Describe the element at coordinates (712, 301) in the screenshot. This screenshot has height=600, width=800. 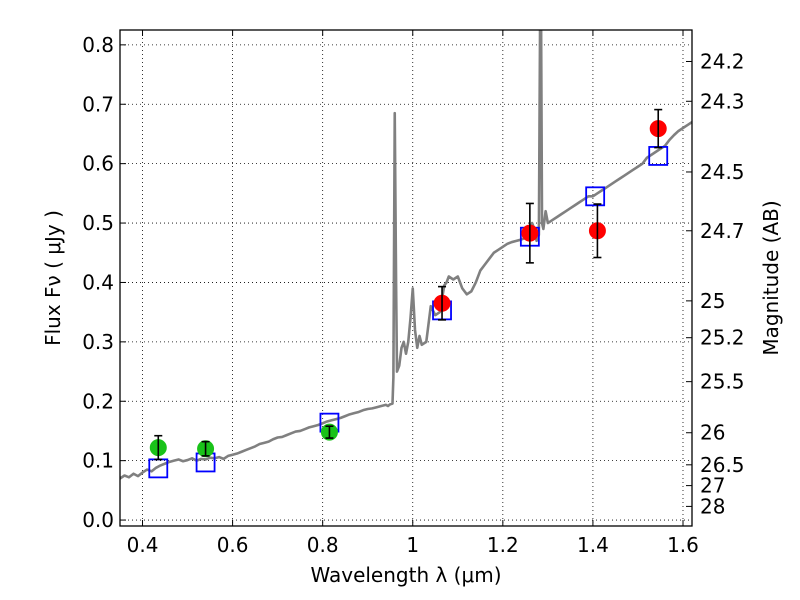
I see `right-tick-label: 25` at that location.